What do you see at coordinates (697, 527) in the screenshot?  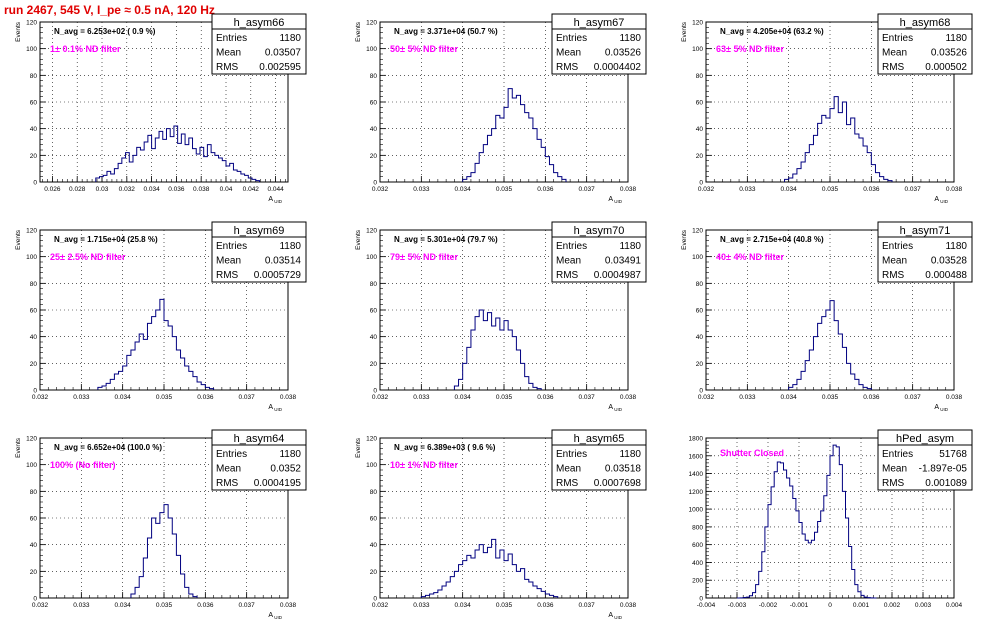 I see `y-tick-label: 800` at bounding box center [697, 527].